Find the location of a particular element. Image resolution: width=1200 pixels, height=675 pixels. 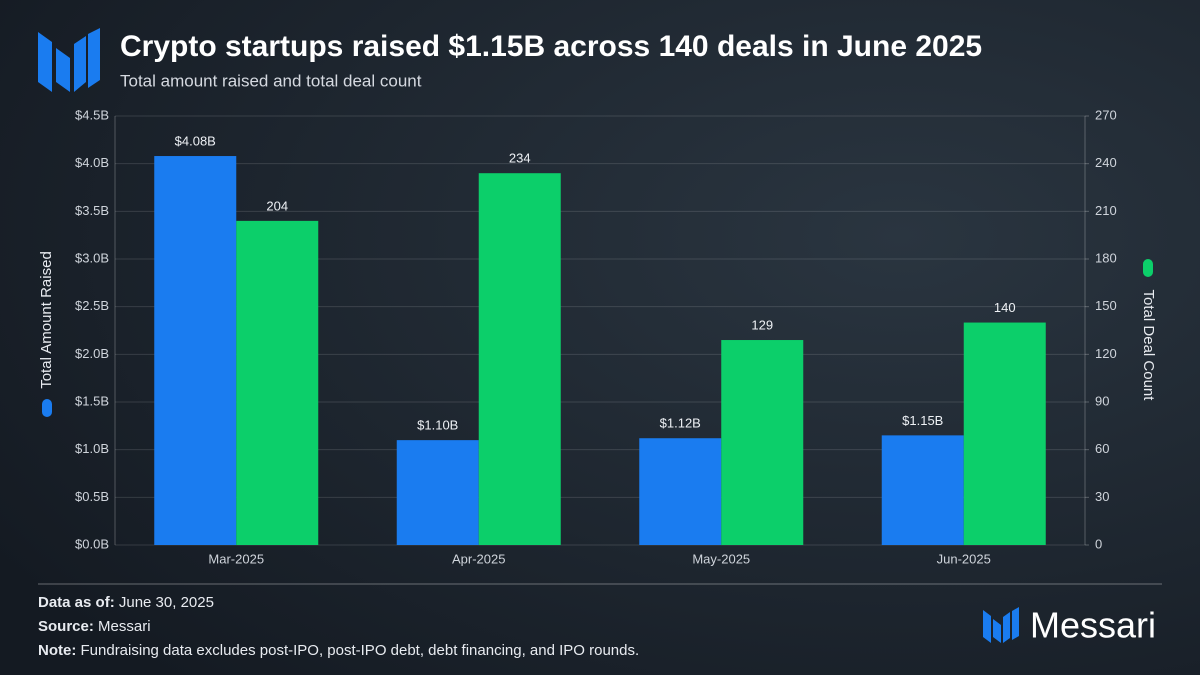

footer-label: Note: is located at coordinates (57, 650).